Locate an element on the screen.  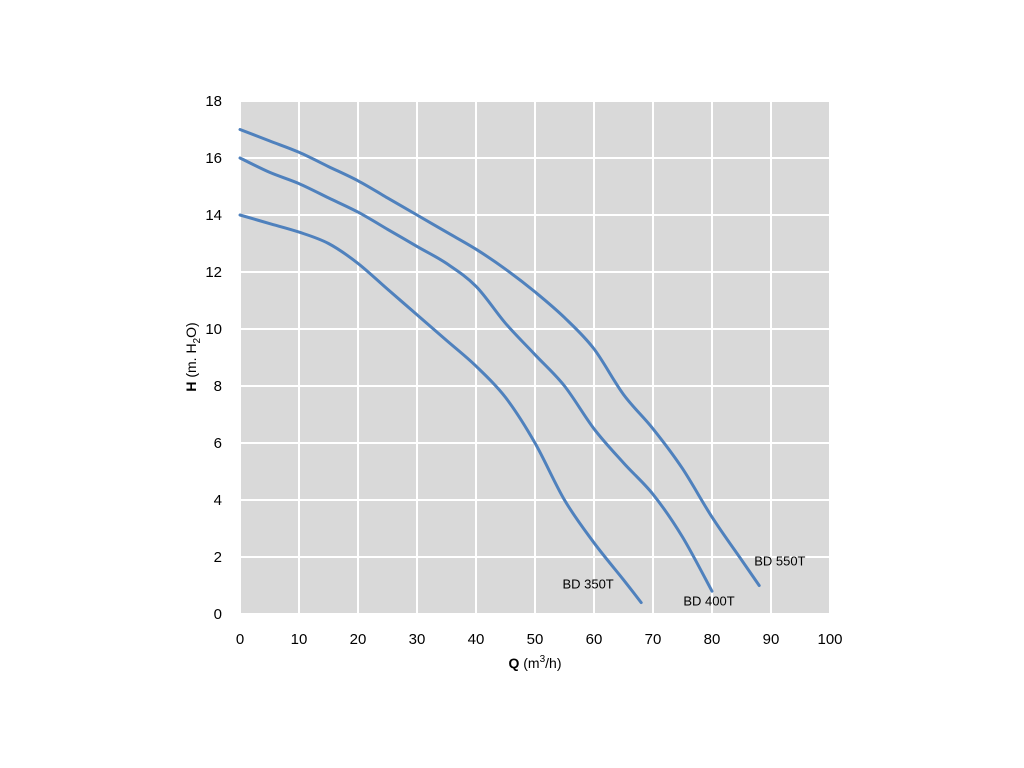
y-tick-labels: 0 2 4 6 8 10 12 14 16 18 is located at coordinates (213, 358).